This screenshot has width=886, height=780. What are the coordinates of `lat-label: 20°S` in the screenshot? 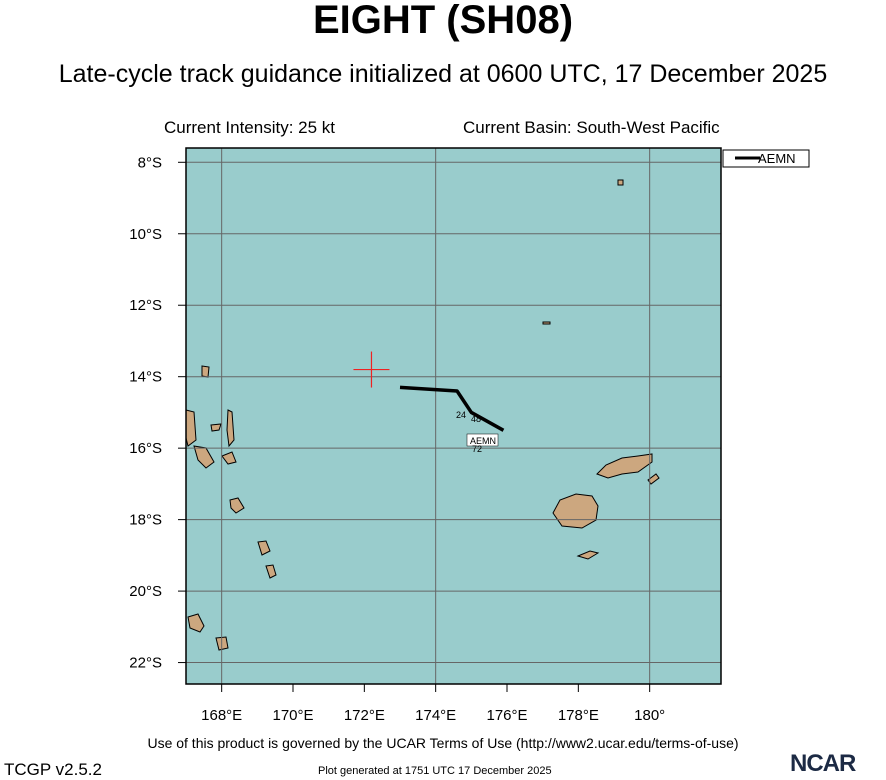 It's located at (145, 591).